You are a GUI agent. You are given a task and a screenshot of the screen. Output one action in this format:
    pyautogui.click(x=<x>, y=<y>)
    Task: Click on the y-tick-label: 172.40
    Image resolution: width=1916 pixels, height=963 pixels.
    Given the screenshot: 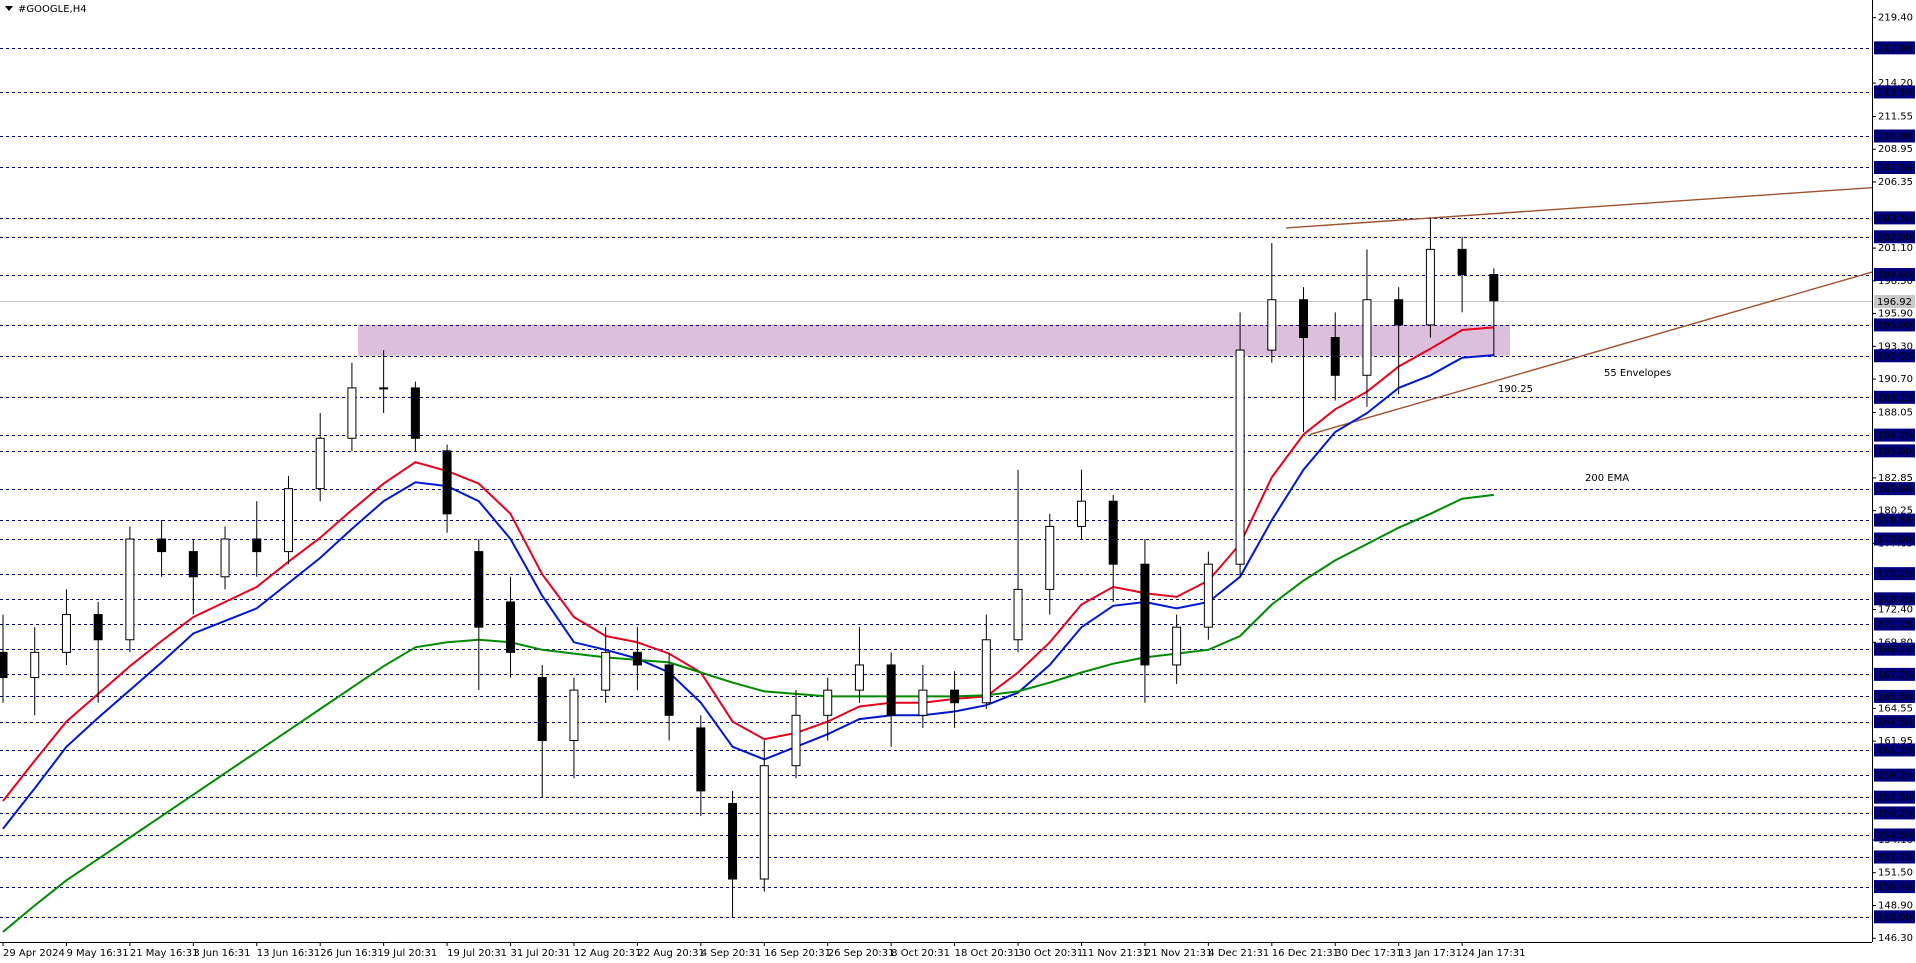 What is the action you would take?
    pyautogui.click(x=1895, y=610)
    